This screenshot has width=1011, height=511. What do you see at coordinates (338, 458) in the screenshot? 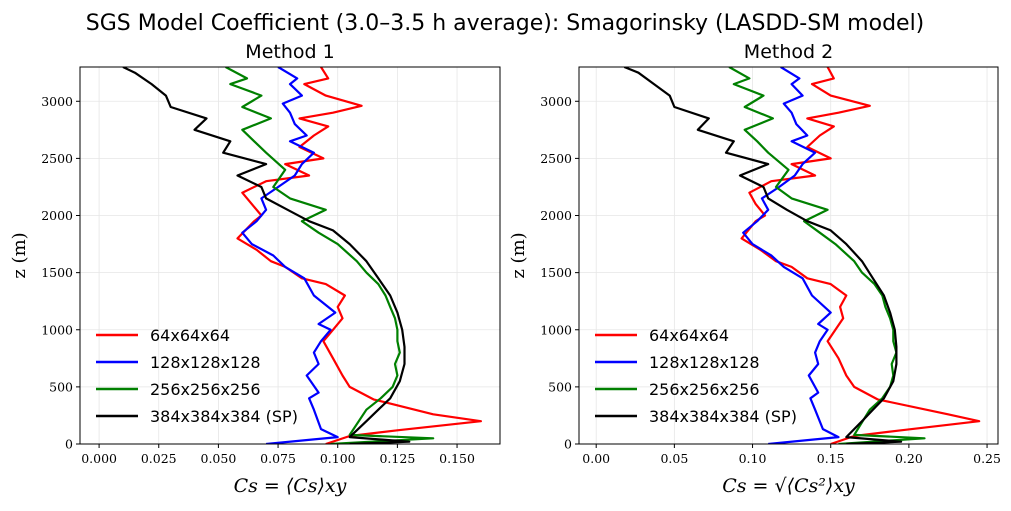
I see `x-tick-label: 0.100` at bounding box center [338, 458].